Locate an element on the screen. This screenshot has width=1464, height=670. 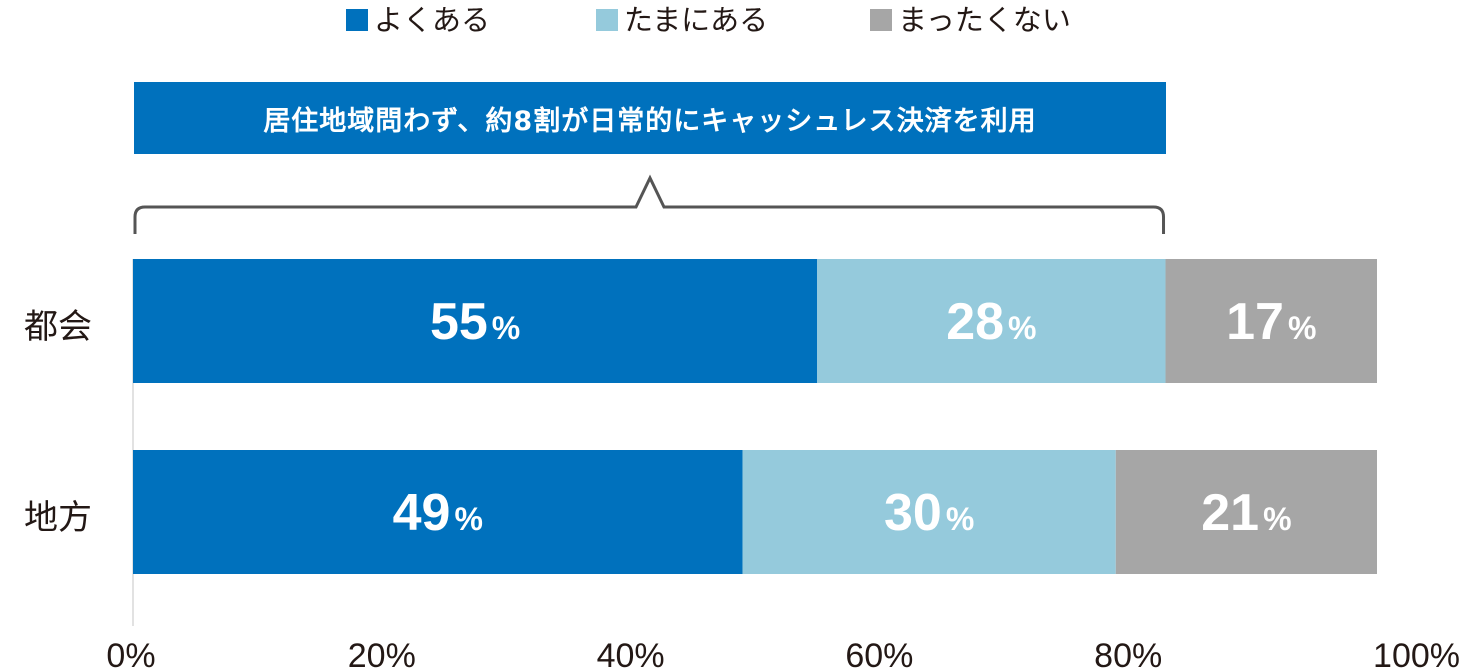
data-label-urban-sometimes: 28% is located at coordinates (991, 322).